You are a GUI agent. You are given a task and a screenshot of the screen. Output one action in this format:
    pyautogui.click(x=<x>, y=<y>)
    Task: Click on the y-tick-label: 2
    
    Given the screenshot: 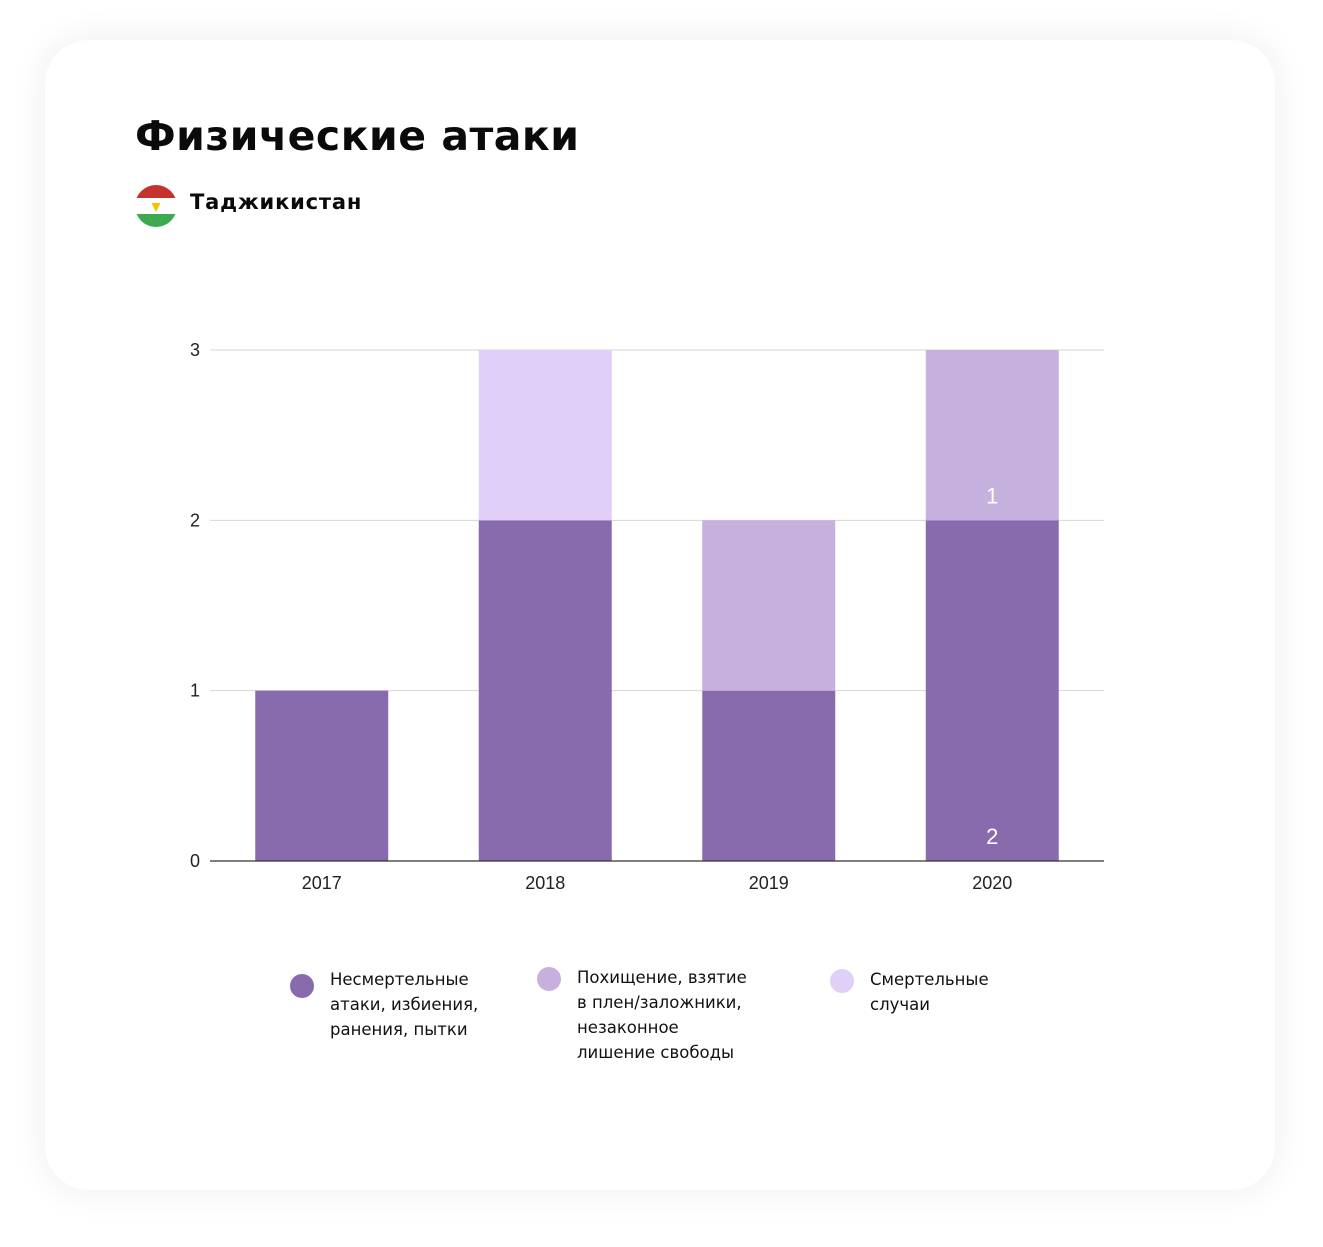 What is the action you would take?
    pyautogui.click(x=195, y=520)
    